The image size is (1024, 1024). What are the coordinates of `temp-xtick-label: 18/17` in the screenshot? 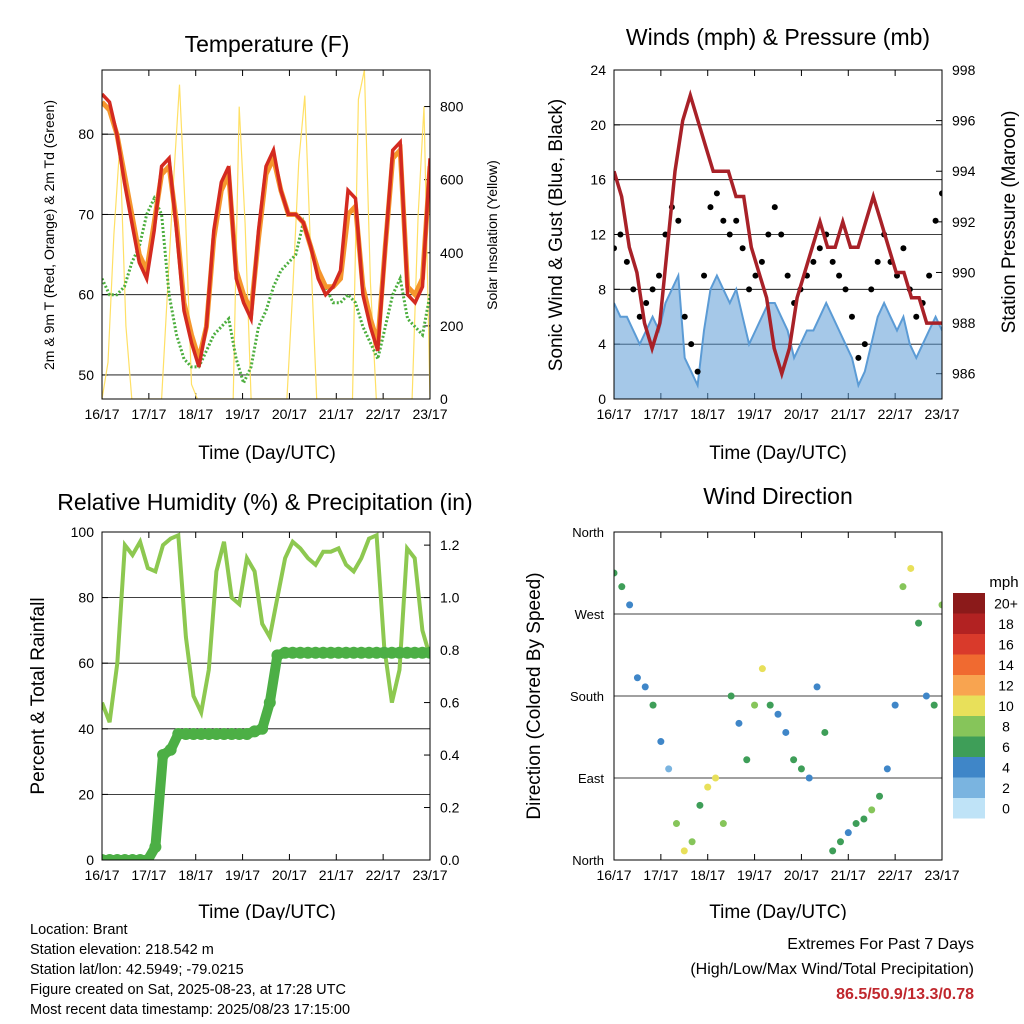 It's located at (195, 414).